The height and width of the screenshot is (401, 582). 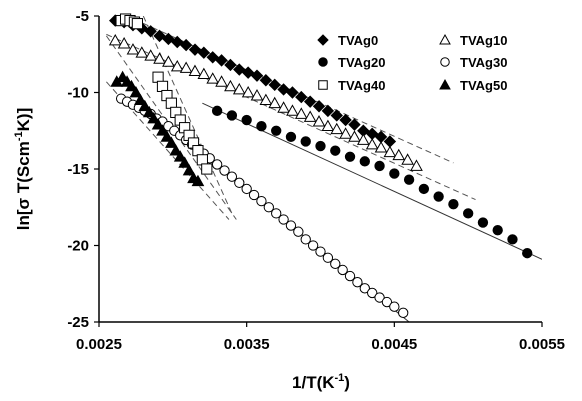 What do you see at coordinates (78, 169) in the screenshot?
I see `y-tick-label: -15` at bounding box center [78, 169].